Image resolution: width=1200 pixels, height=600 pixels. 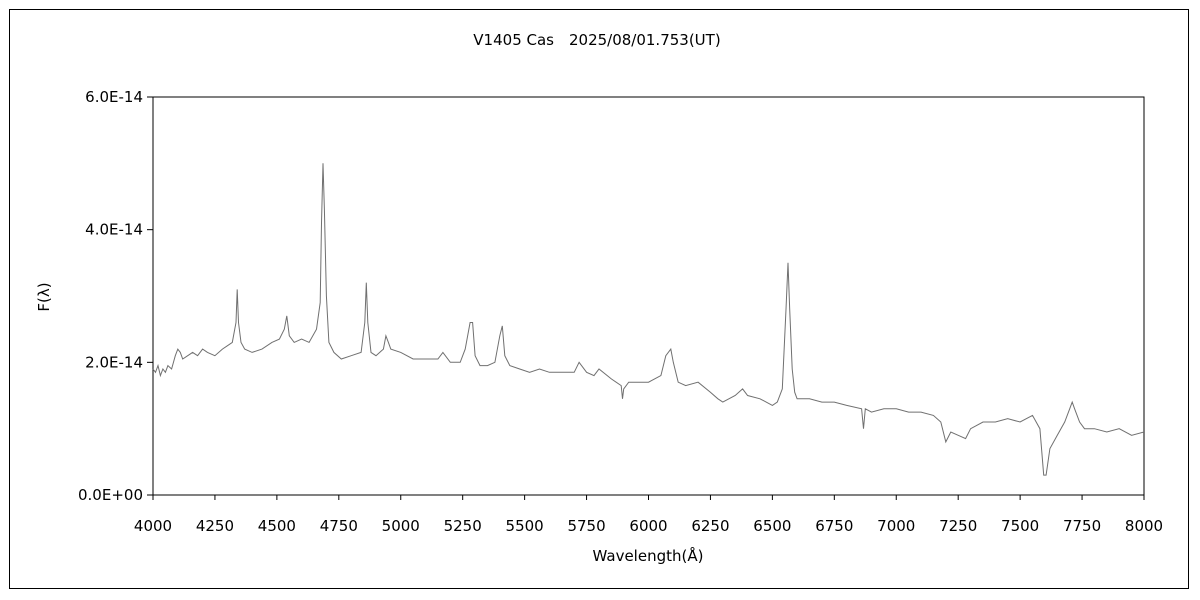 What do you see at coordinates (277, 526) in the screenshot?
I see `x-tick-label: 4500` at bounding box center [277, 526].